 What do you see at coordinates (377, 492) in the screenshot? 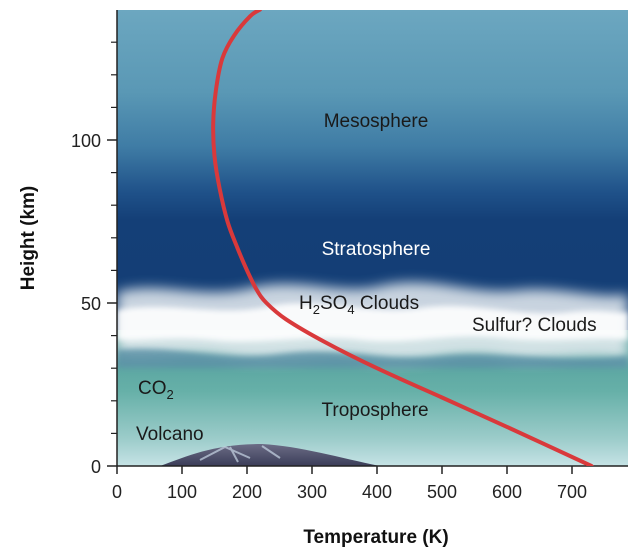
I see `x-tick-label: 400` at bounding box center [377, 492].